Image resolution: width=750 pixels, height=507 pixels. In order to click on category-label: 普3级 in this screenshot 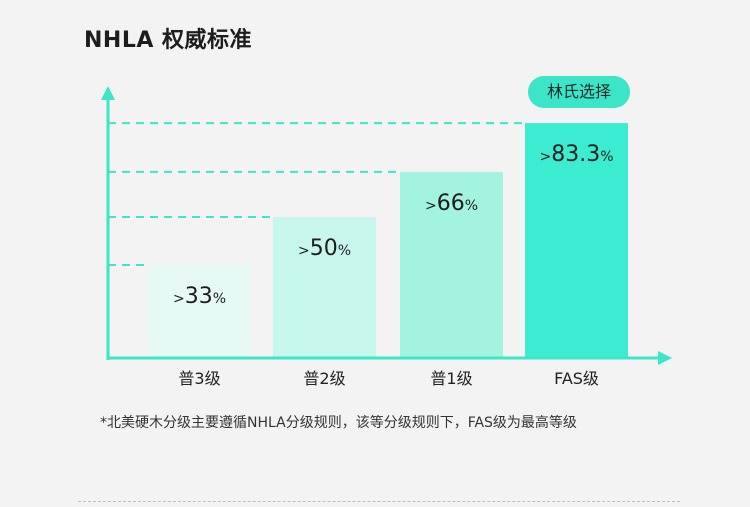, I will do `click(199, 378)`.